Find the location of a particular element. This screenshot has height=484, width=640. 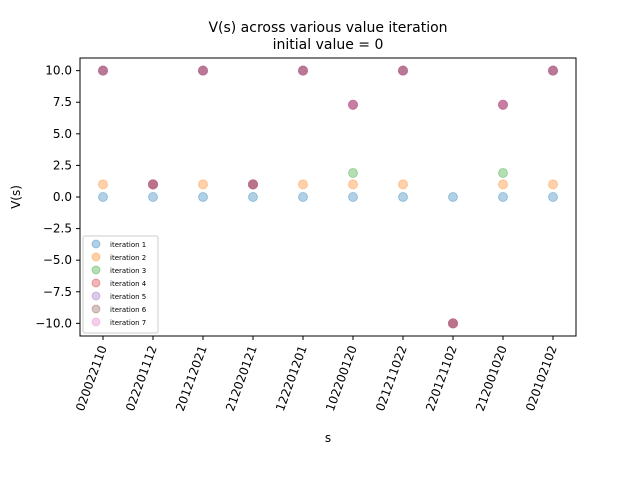

y-tick-label: 10.0 is located at coordinates (58, 71).